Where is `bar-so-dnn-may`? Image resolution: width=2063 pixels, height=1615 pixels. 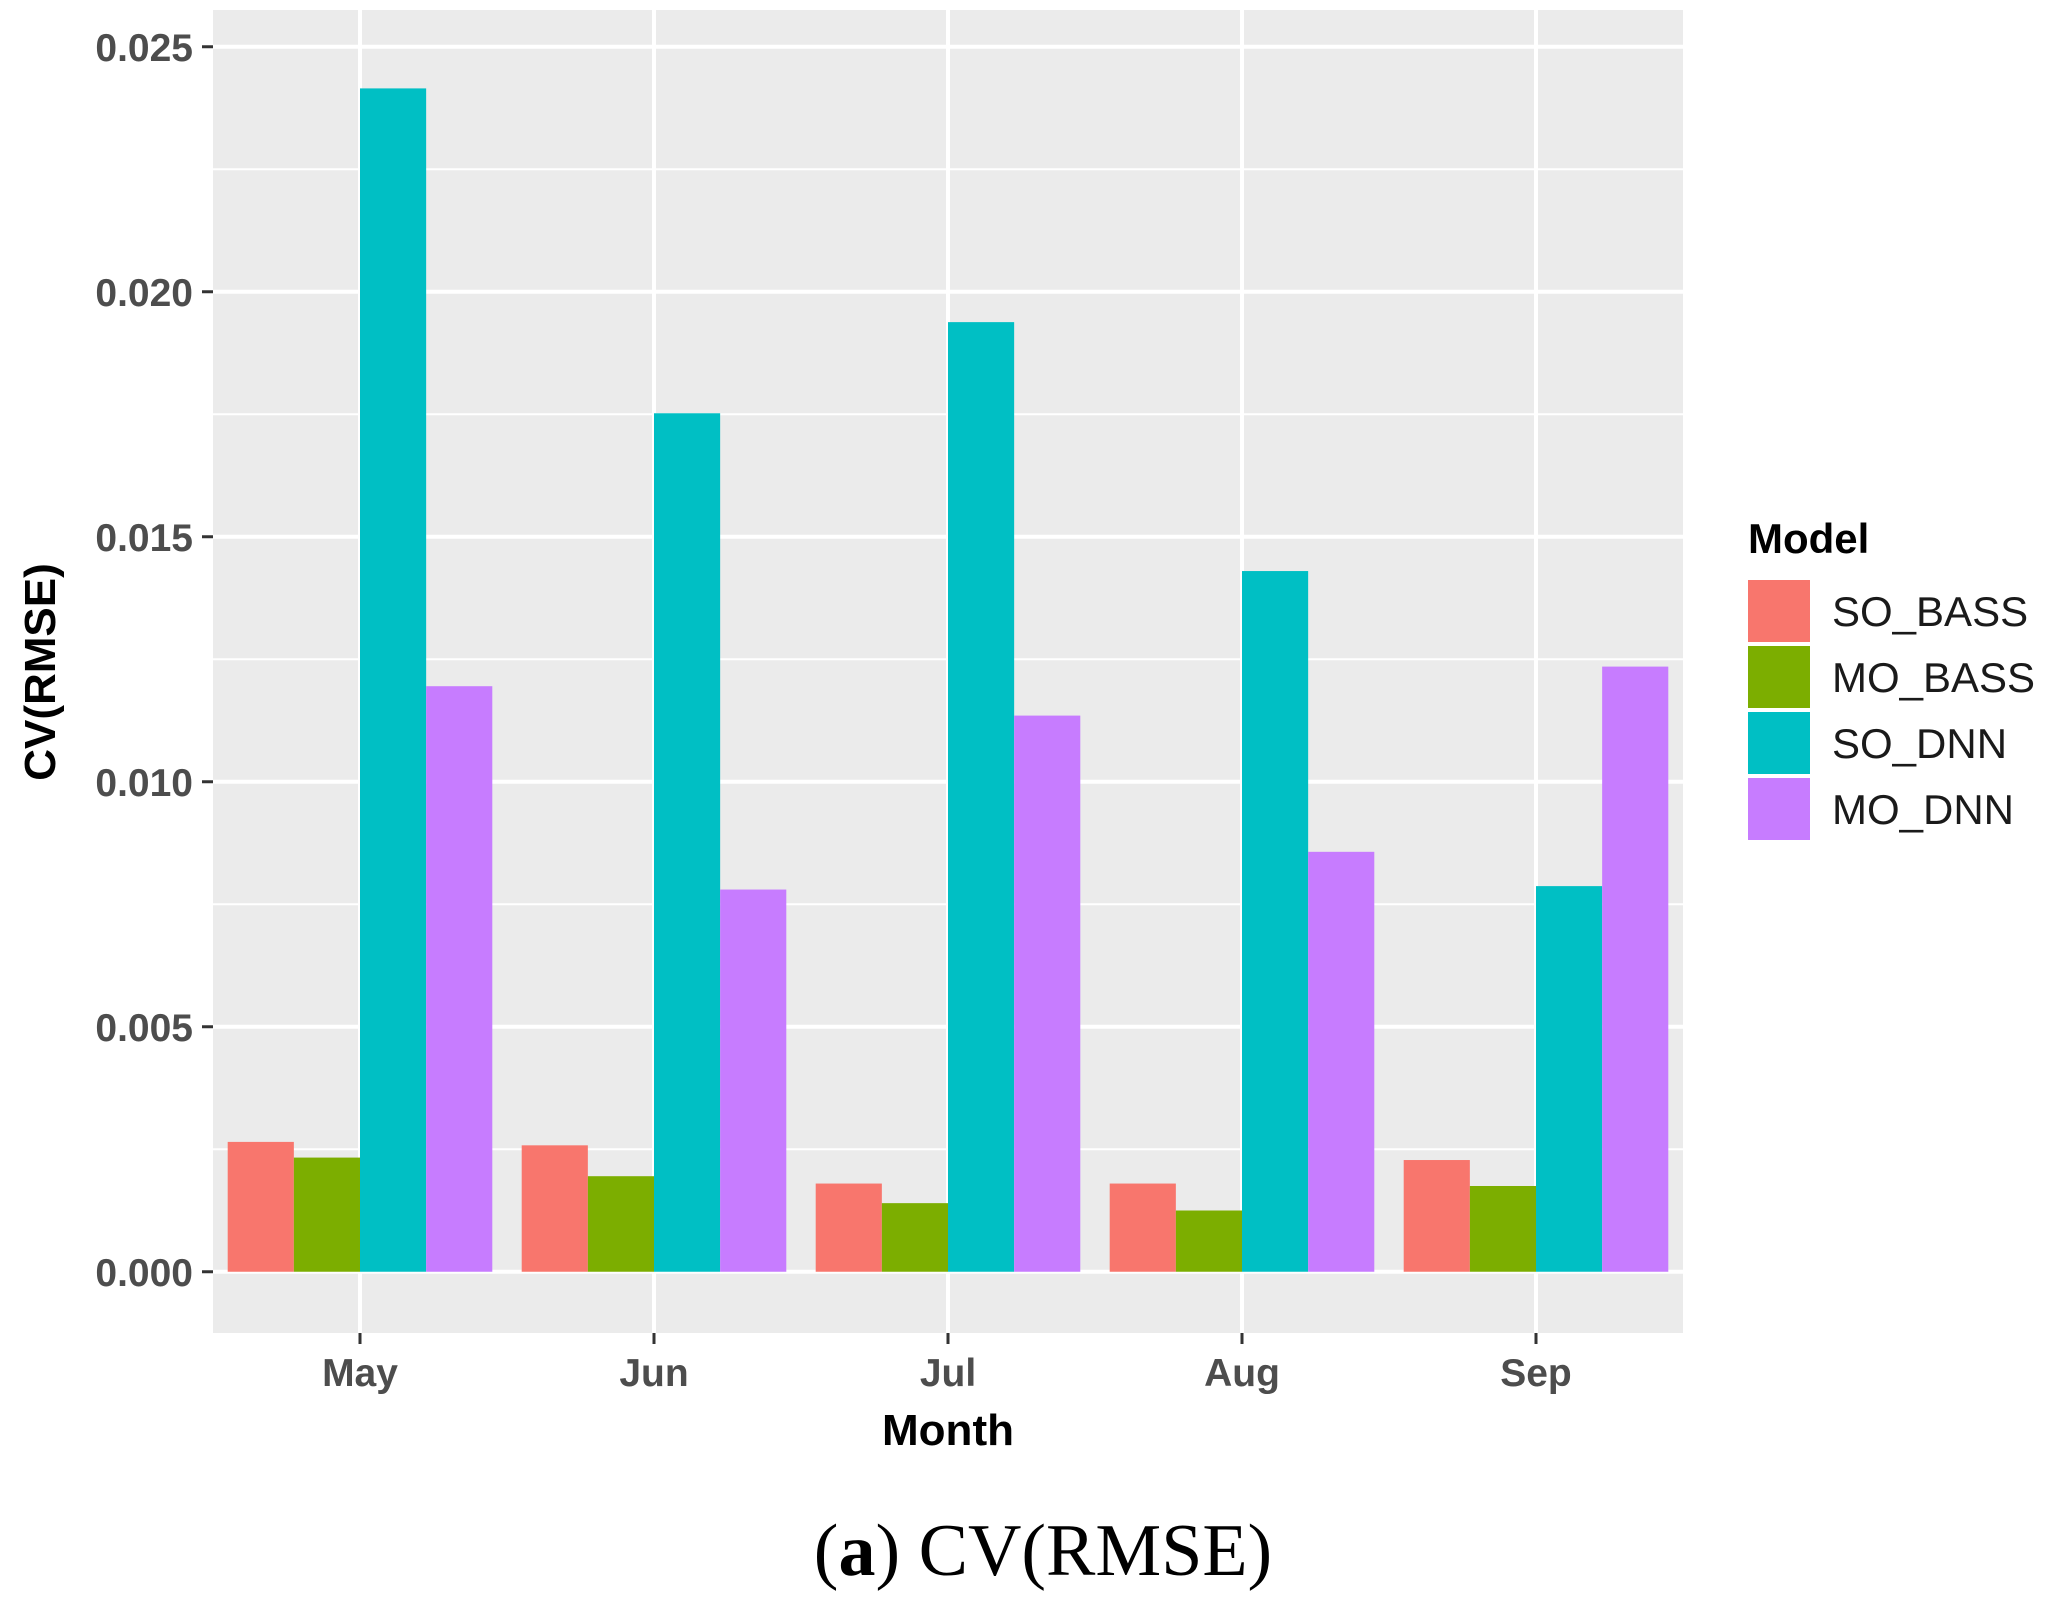 bar-so-dnn-may is located at coordinates (393, 680).